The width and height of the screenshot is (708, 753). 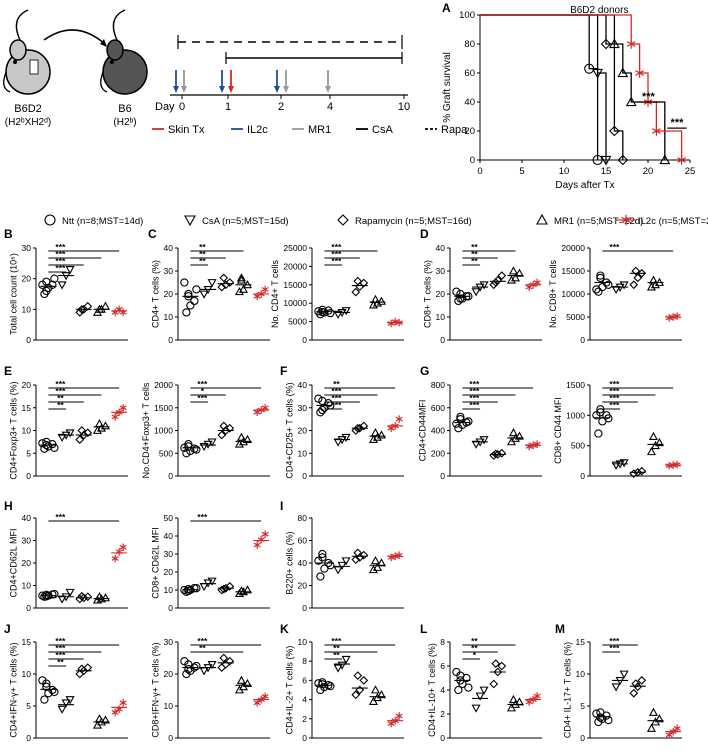 I want to click on y-axis-label: CD4+CD62L MFI, so click(x=13, y=563).